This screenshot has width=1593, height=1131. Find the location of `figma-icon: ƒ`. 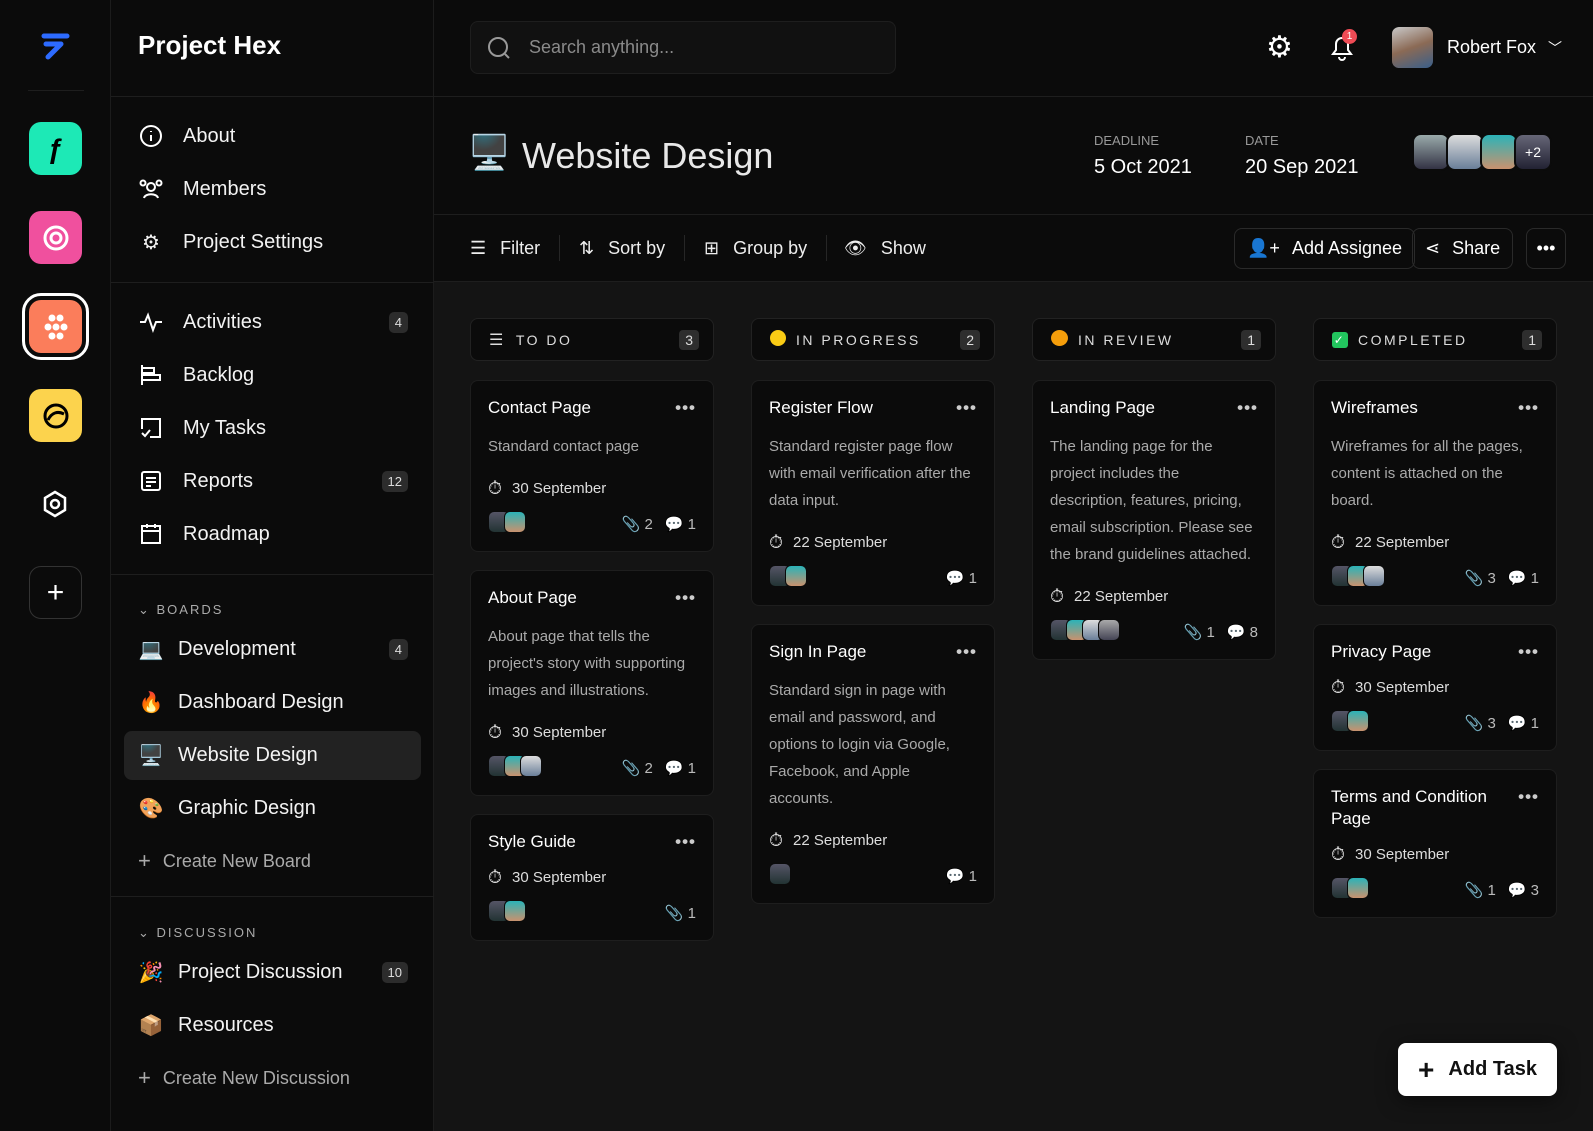

figma-icon: ƒ is located at coordinates (55, 148).